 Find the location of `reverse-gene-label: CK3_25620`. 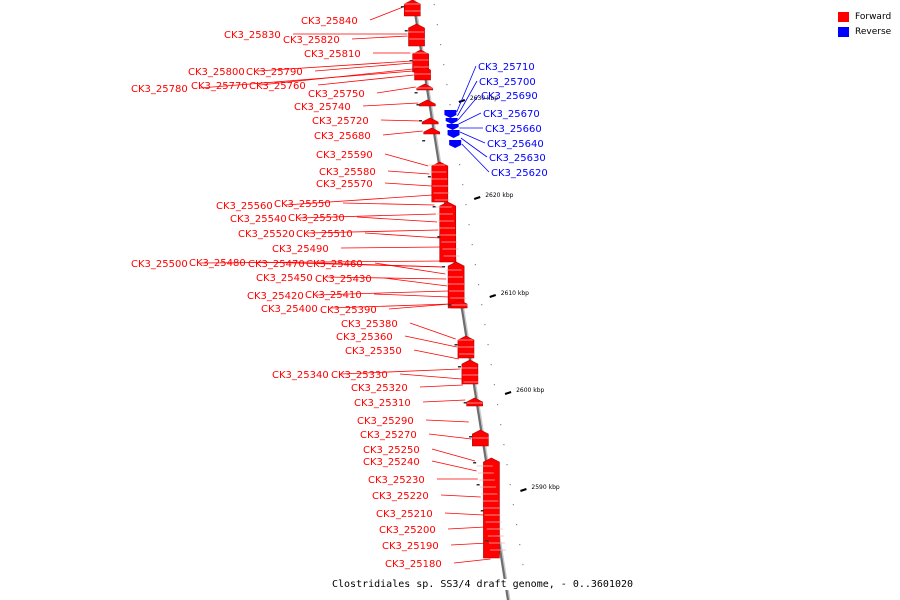

reverse-gene-label: CK3_25620 is located at coordinates (519, 173).